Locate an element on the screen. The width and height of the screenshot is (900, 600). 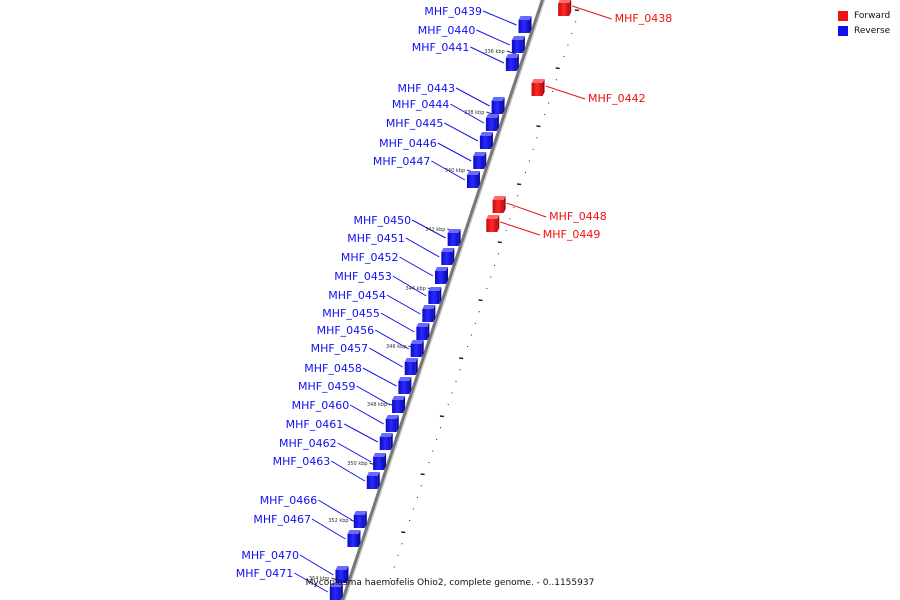
gene-label: MHF_0463 is located at coordinates (302, 461).